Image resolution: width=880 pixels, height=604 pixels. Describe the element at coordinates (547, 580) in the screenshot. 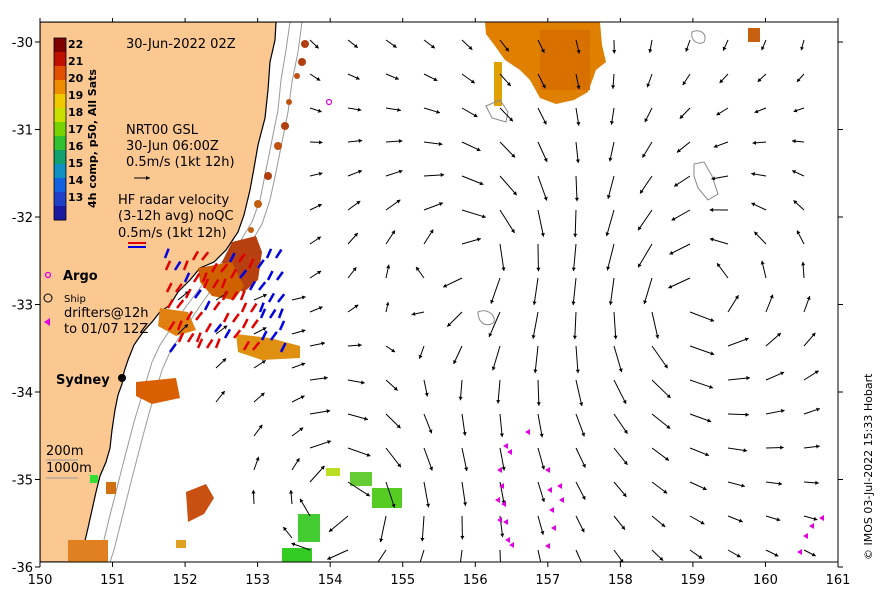

I see `x-tick-label: 157` at that location.